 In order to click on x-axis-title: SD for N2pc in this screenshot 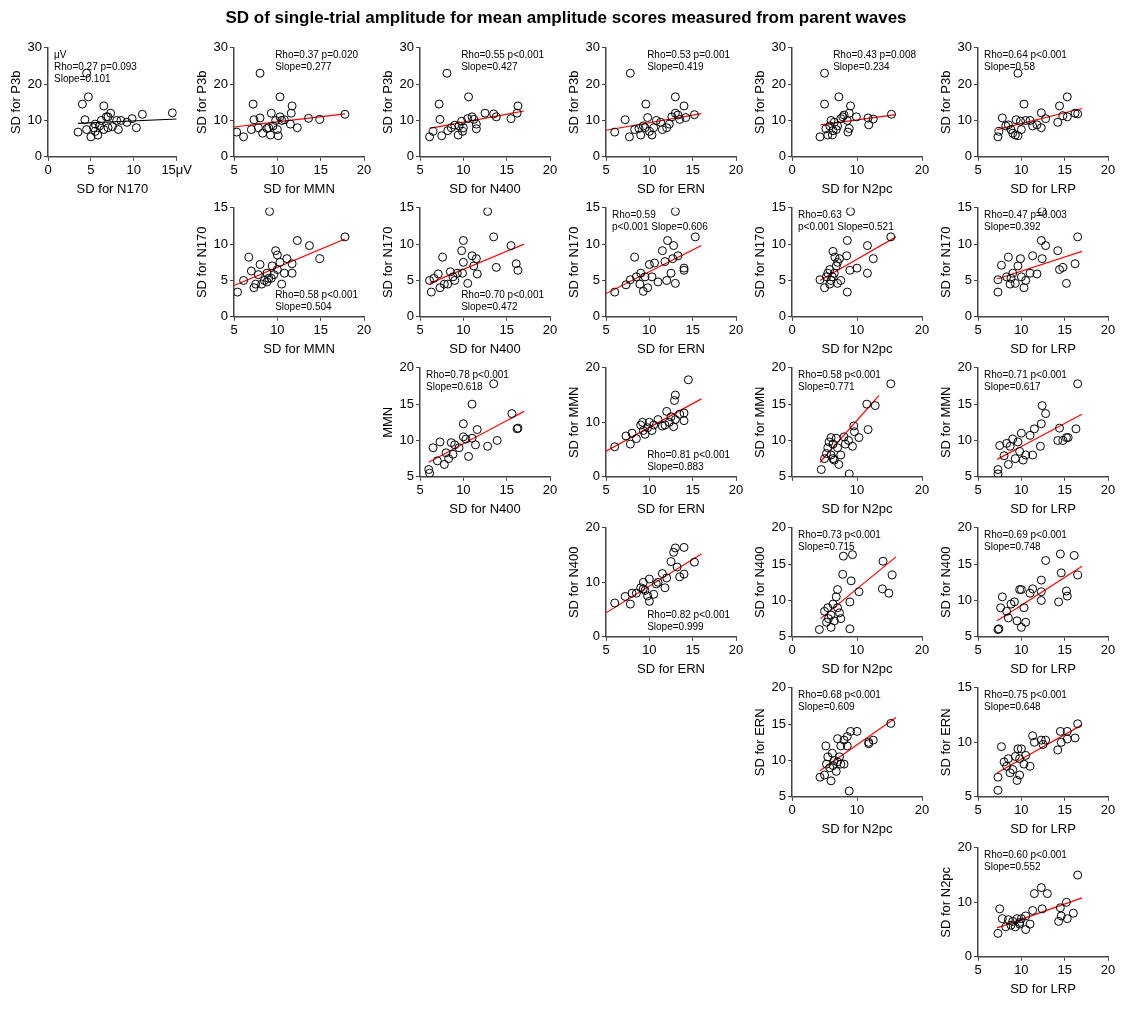, I will do `click(857, 508)`.